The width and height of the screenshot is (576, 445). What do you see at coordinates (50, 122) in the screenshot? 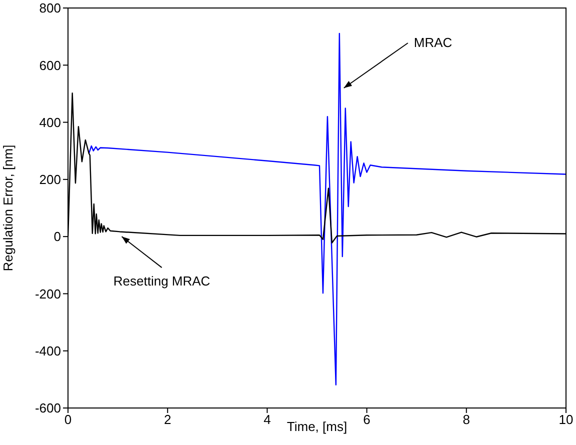
I see `y-tick-label: 400` at bounding box center [50, 122].